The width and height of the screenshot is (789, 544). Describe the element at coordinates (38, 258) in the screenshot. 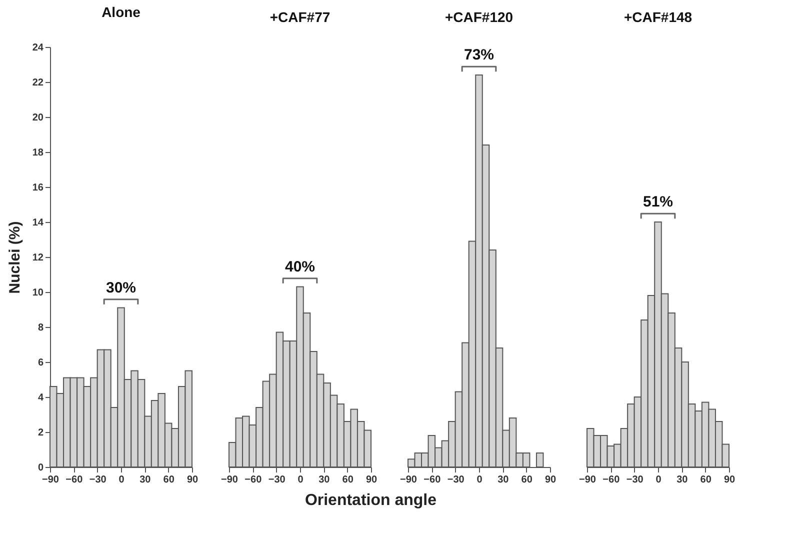

I see `y-tick-label: 12` at that location.